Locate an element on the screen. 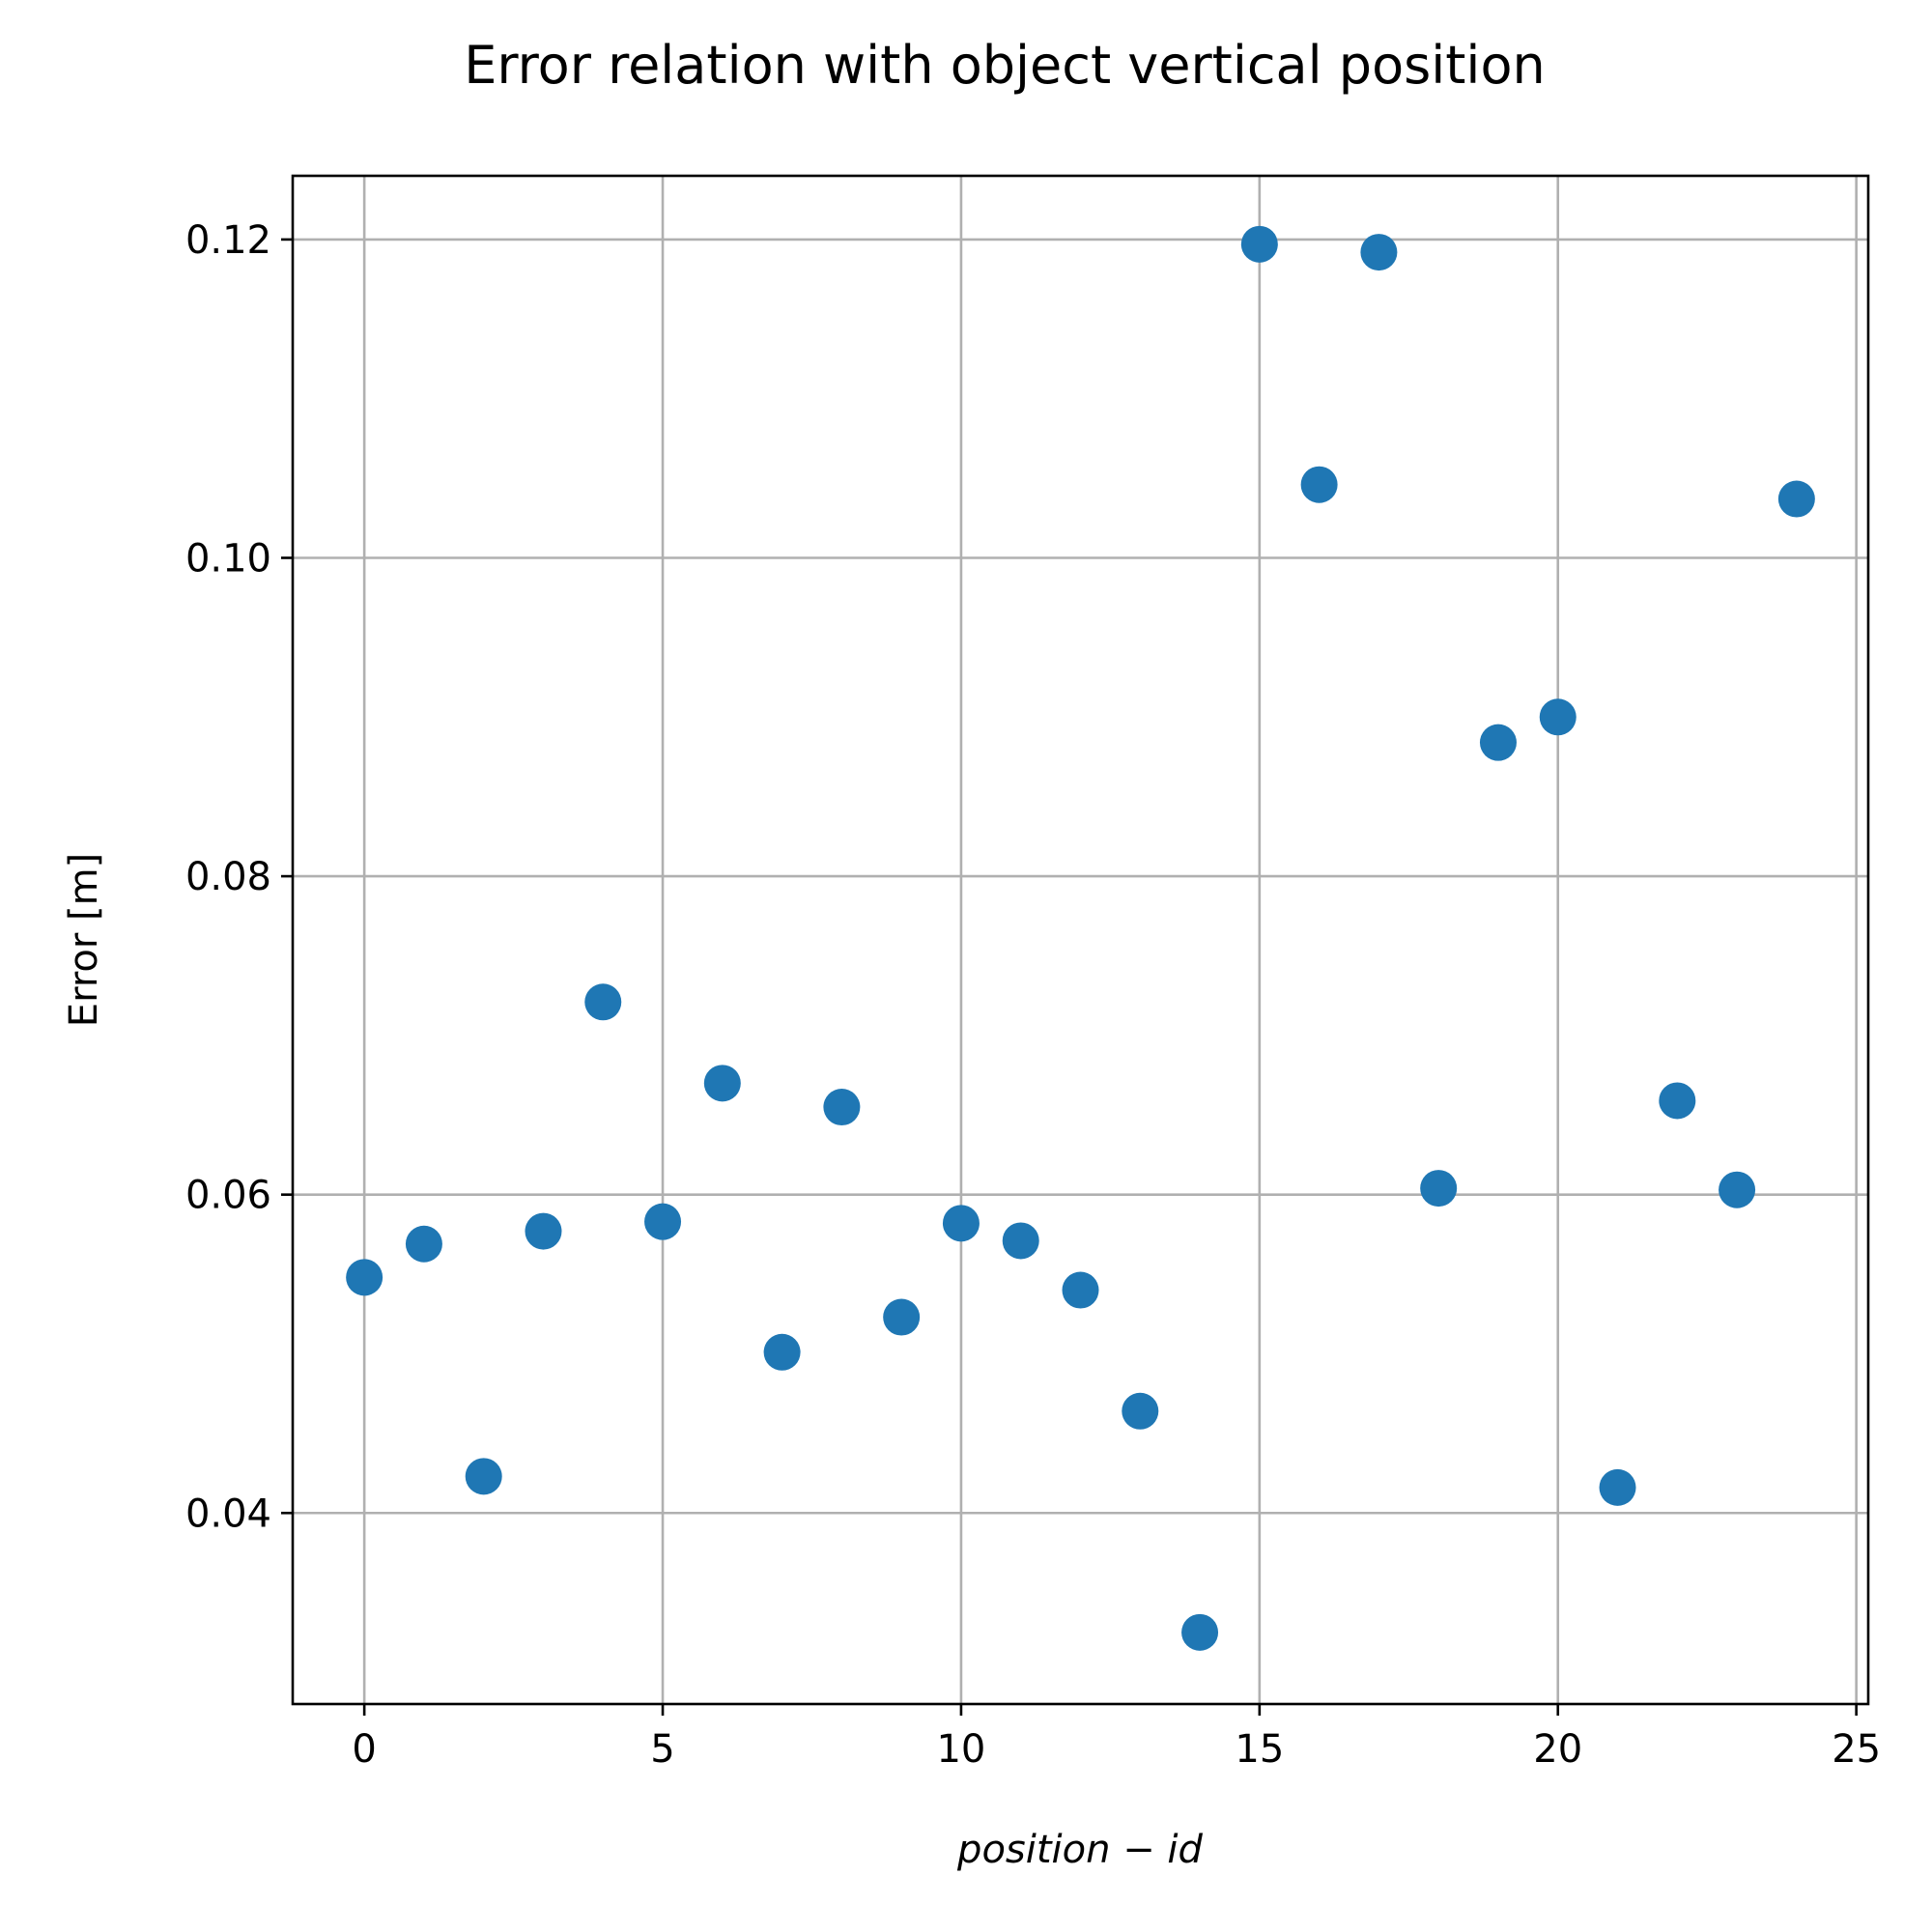  x-tick-label: 15 is located at coordinates (1259, 1749).